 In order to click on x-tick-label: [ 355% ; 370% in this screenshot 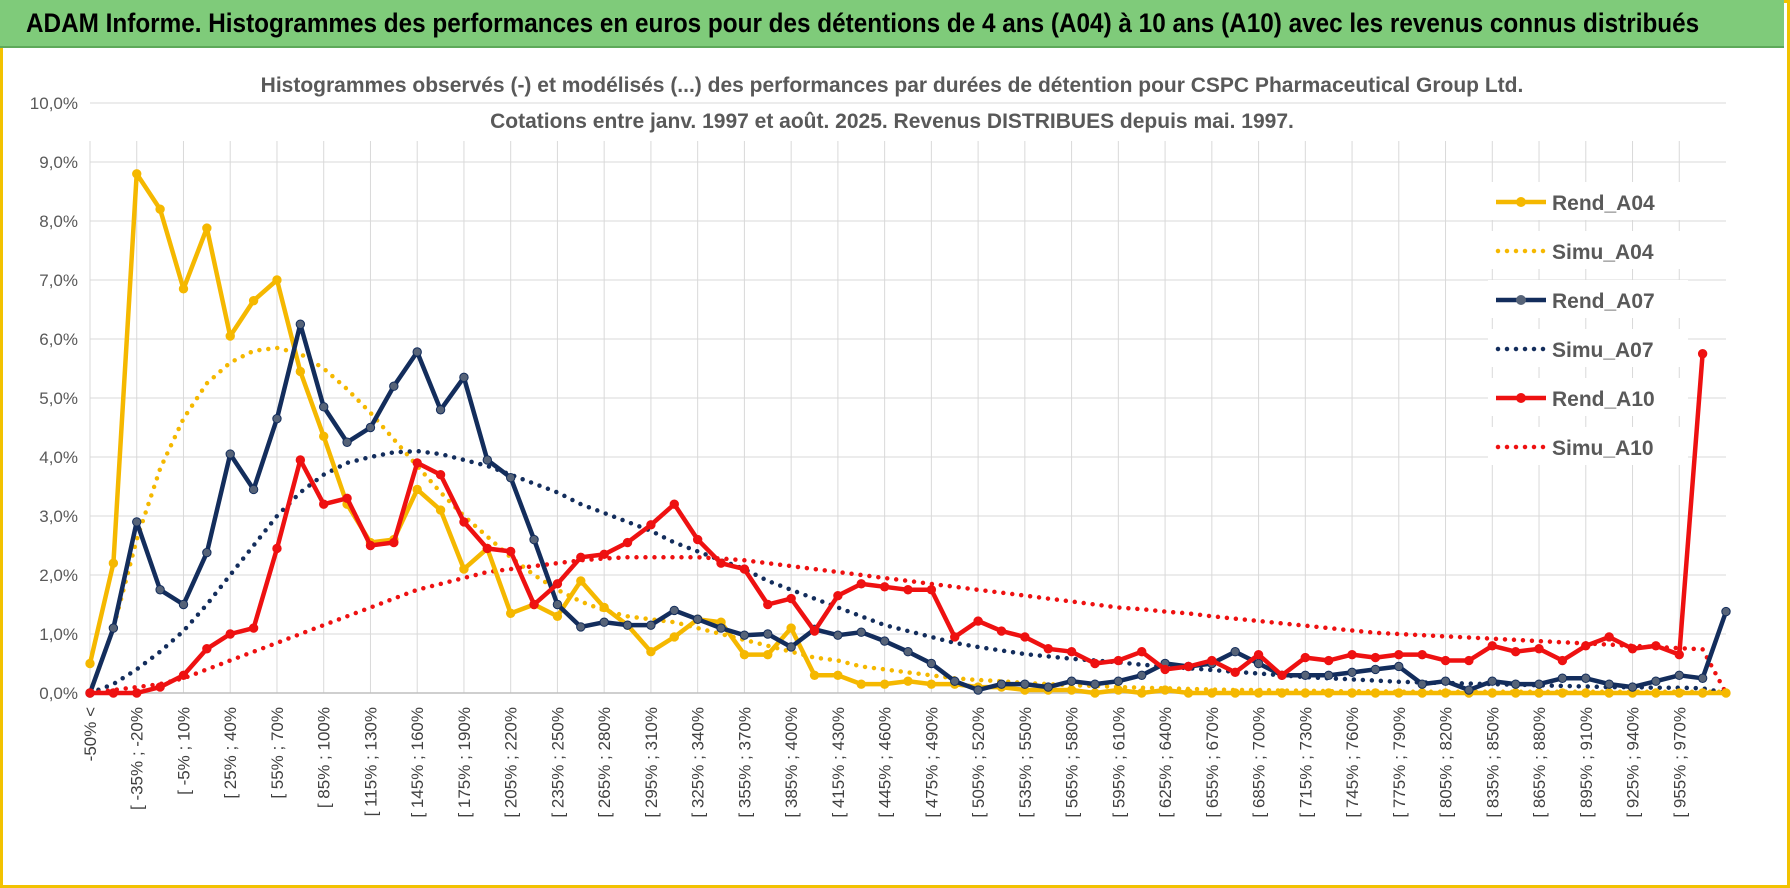, I will do `click(744, 762)`.